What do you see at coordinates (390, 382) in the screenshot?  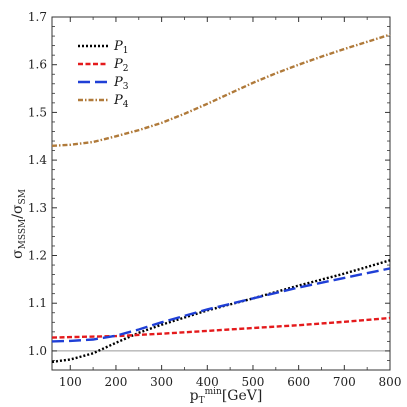 I see `x-tick-label: 800` at bounding box center [390, 382].